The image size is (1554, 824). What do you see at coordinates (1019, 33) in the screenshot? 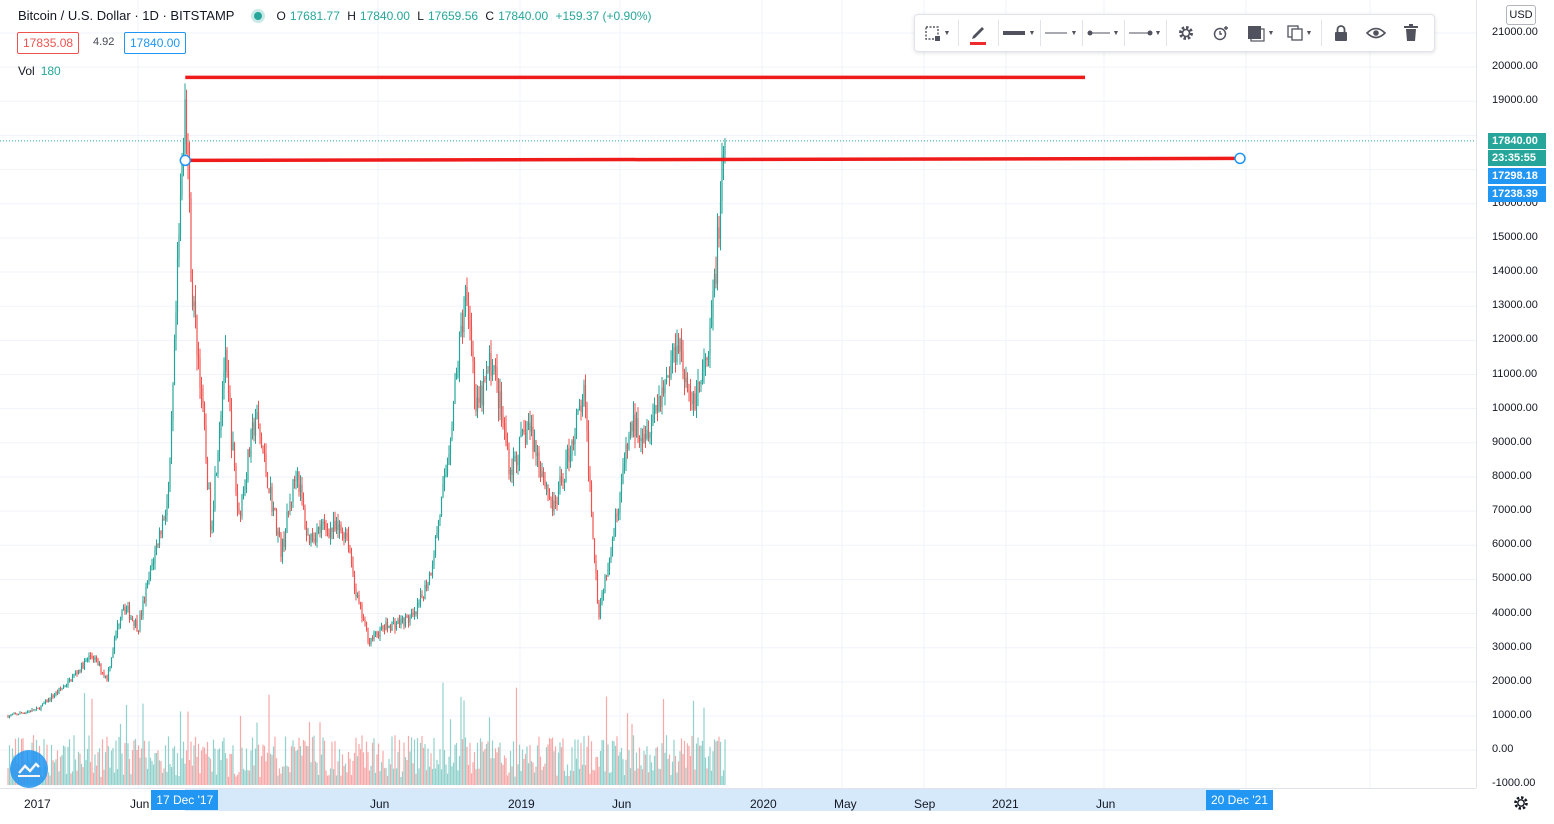
I see `line-width-button: ▼` at bounding box center [1019, 33].